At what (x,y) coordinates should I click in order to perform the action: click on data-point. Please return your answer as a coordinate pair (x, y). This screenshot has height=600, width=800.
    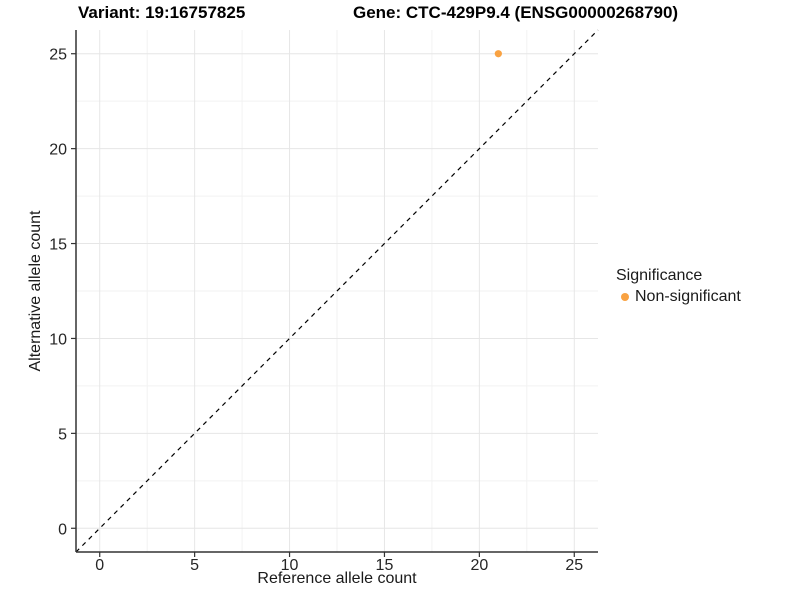
    Looking at the image, I should click on (498, 54).